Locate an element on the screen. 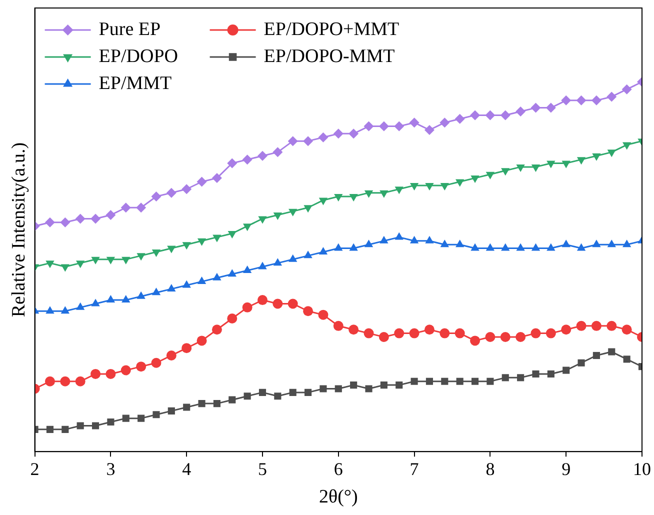 Image resolution: width=654 pixels, height=515 pixels. y-axis-title: Relative Intensity(a.u.) is located at coordinates (19, 230).